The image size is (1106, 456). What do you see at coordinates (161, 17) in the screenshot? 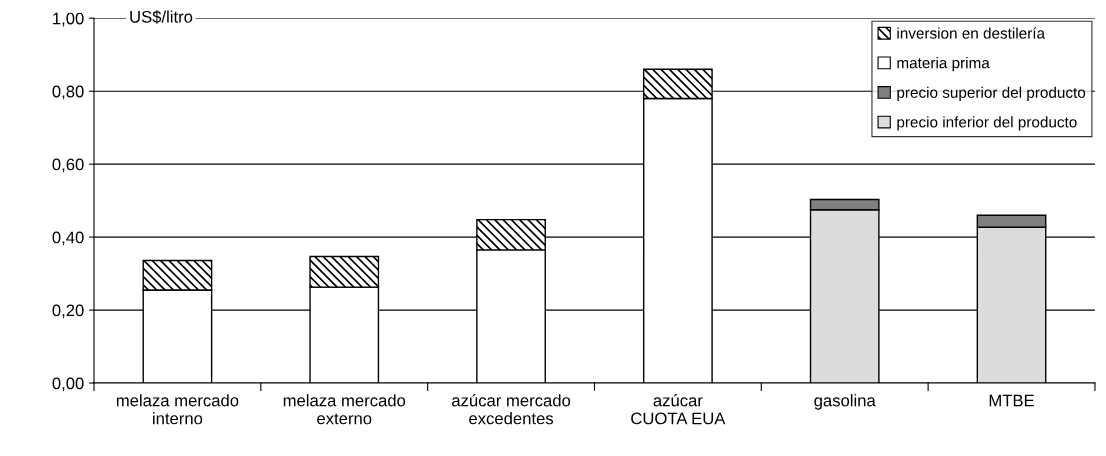
I see `y-axis-title: US$/litro` at bounding box center [161, 17].